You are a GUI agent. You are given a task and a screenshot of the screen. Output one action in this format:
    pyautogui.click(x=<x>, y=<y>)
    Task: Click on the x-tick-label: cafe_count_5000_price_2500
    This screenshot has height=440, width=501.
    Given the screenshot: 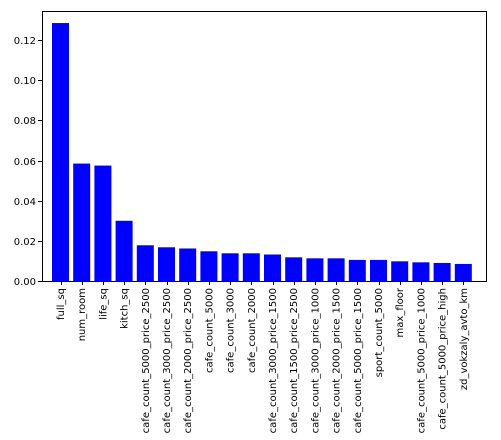 What is the action you would take?
    pyautogui.click(x=146, y=360)
    